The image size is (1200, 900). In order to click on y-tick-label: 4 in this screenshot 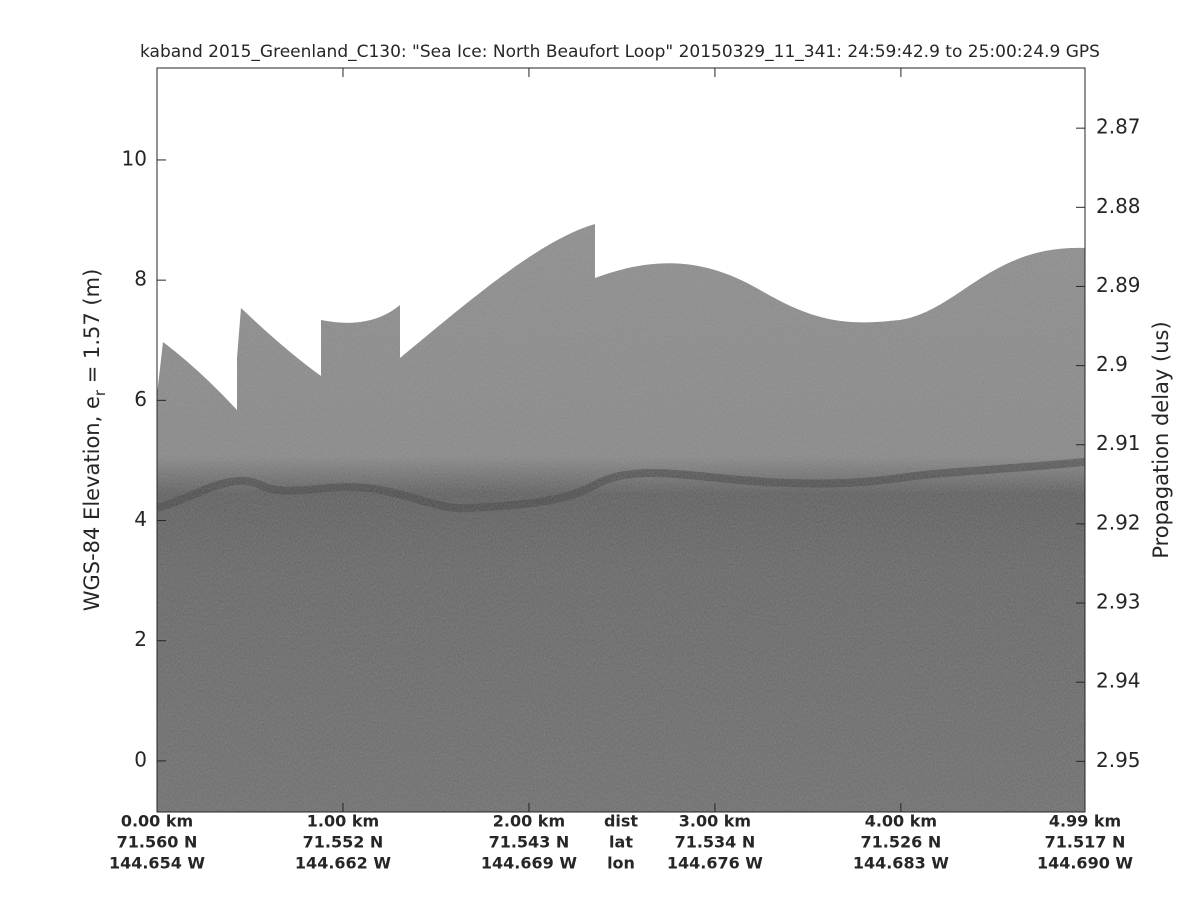, I will do `click(140, 519)`.